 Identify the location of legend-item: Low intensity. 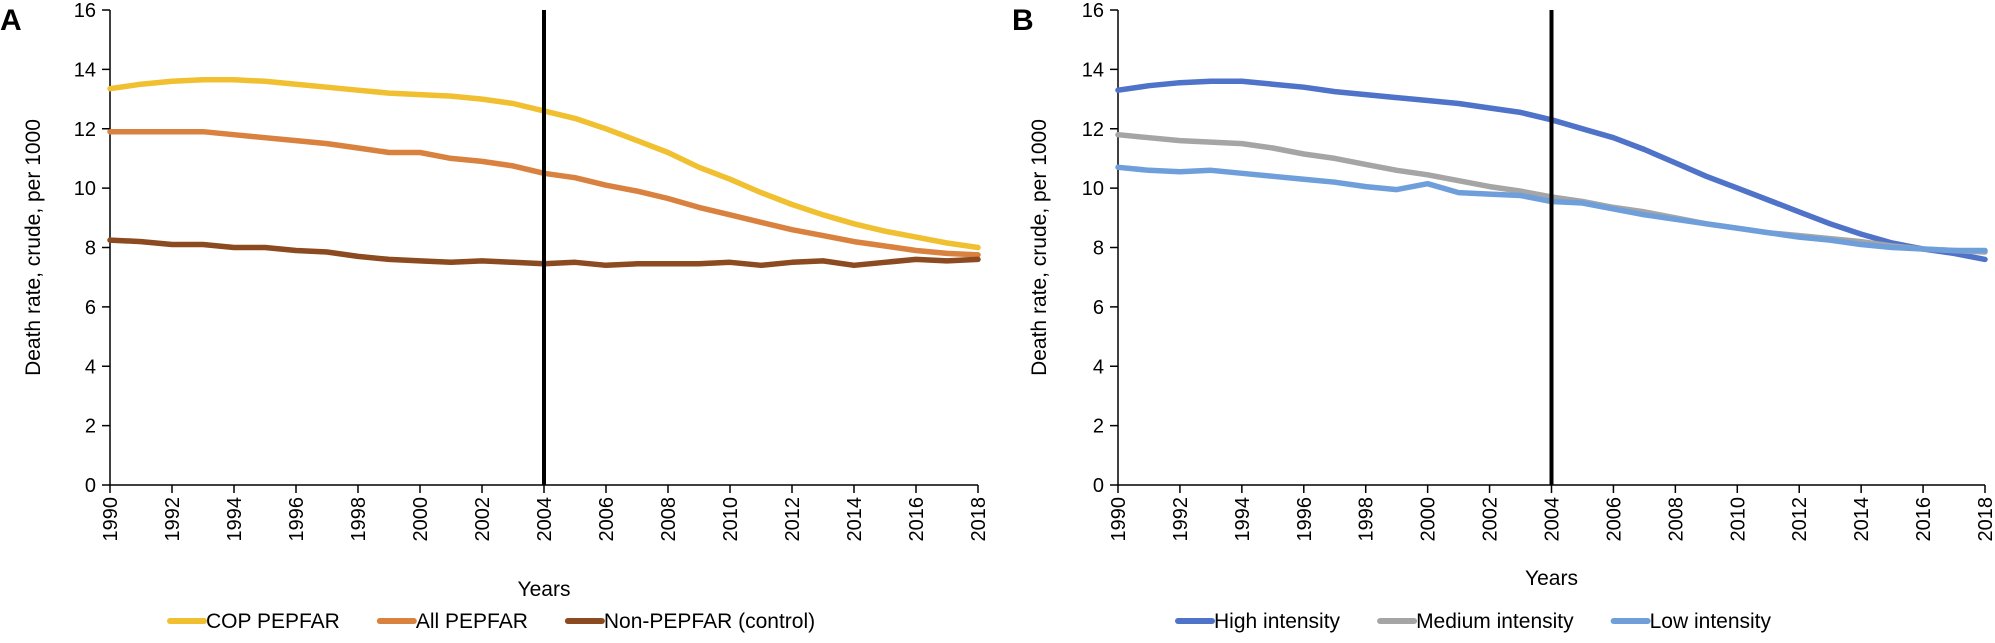
(1691, 621).